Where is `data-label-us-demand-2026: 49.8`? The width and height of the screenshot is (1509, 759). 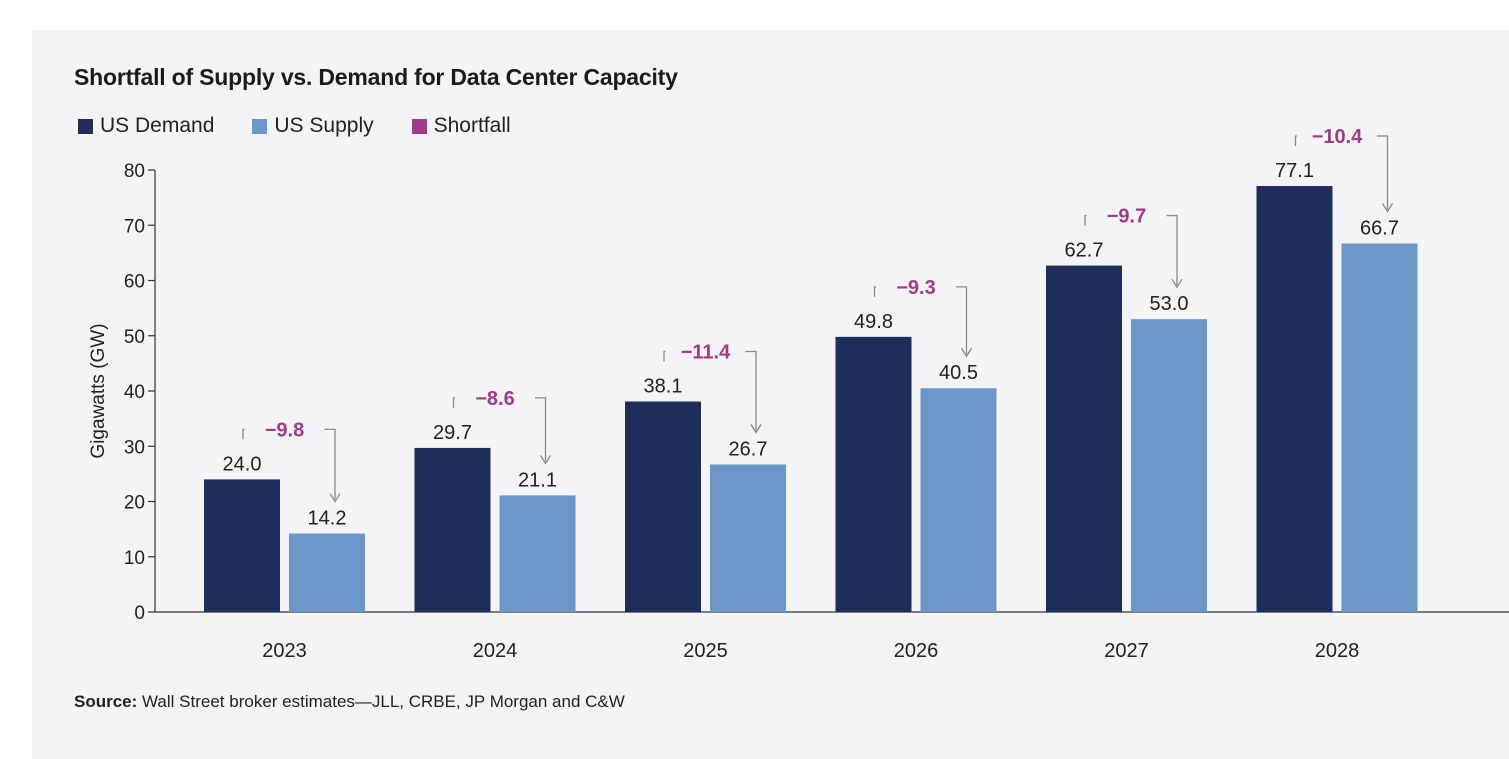 data-label-us-demand-2026: 49.8 is located at coordinates (873, 322).